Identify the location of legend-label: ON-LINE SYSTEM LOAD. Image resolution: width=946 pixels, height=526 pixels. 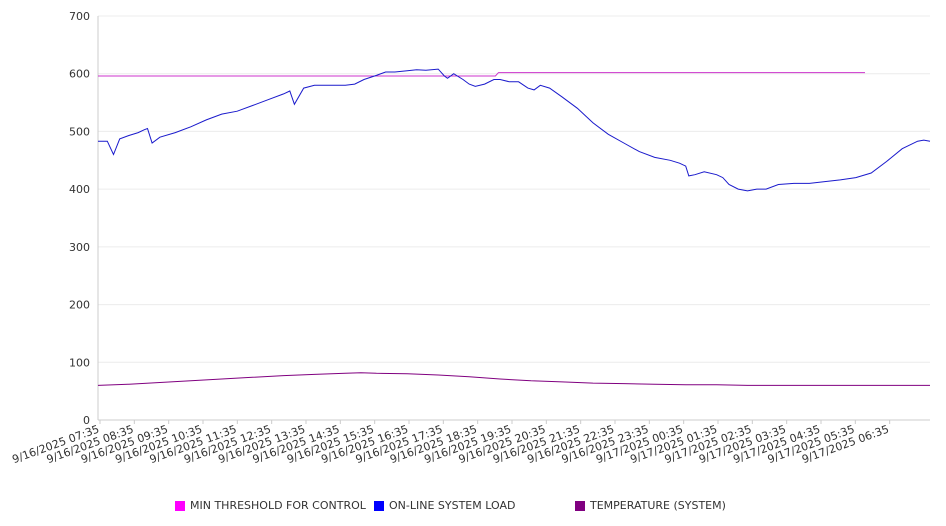
(452, 505).